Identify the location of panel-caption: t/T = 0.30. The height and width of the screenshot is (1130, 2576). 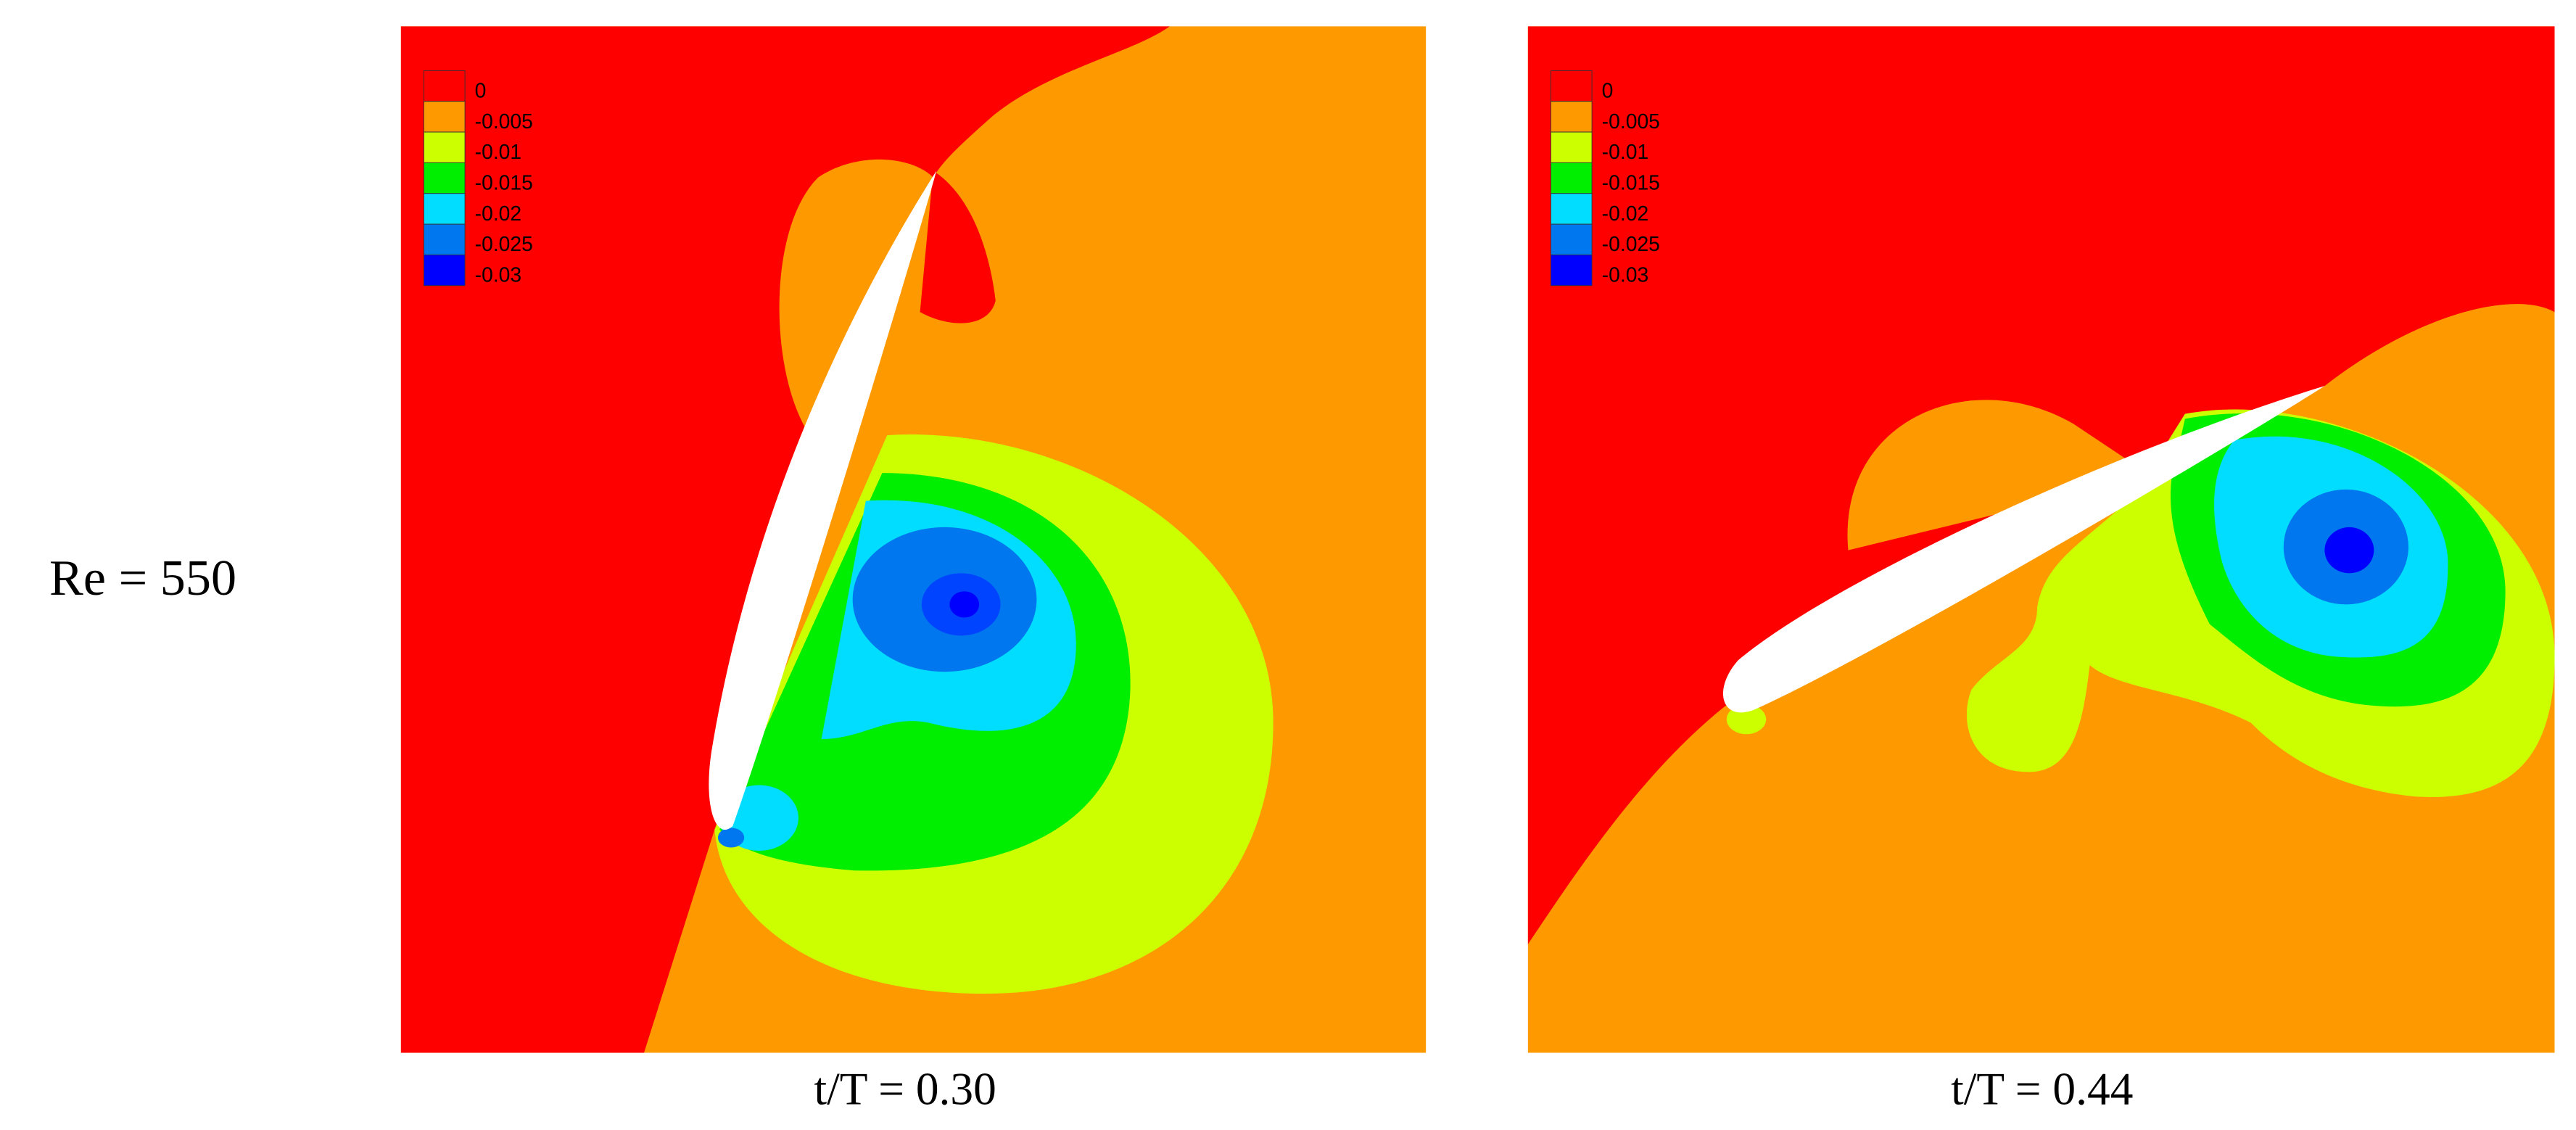
(905, 1089).